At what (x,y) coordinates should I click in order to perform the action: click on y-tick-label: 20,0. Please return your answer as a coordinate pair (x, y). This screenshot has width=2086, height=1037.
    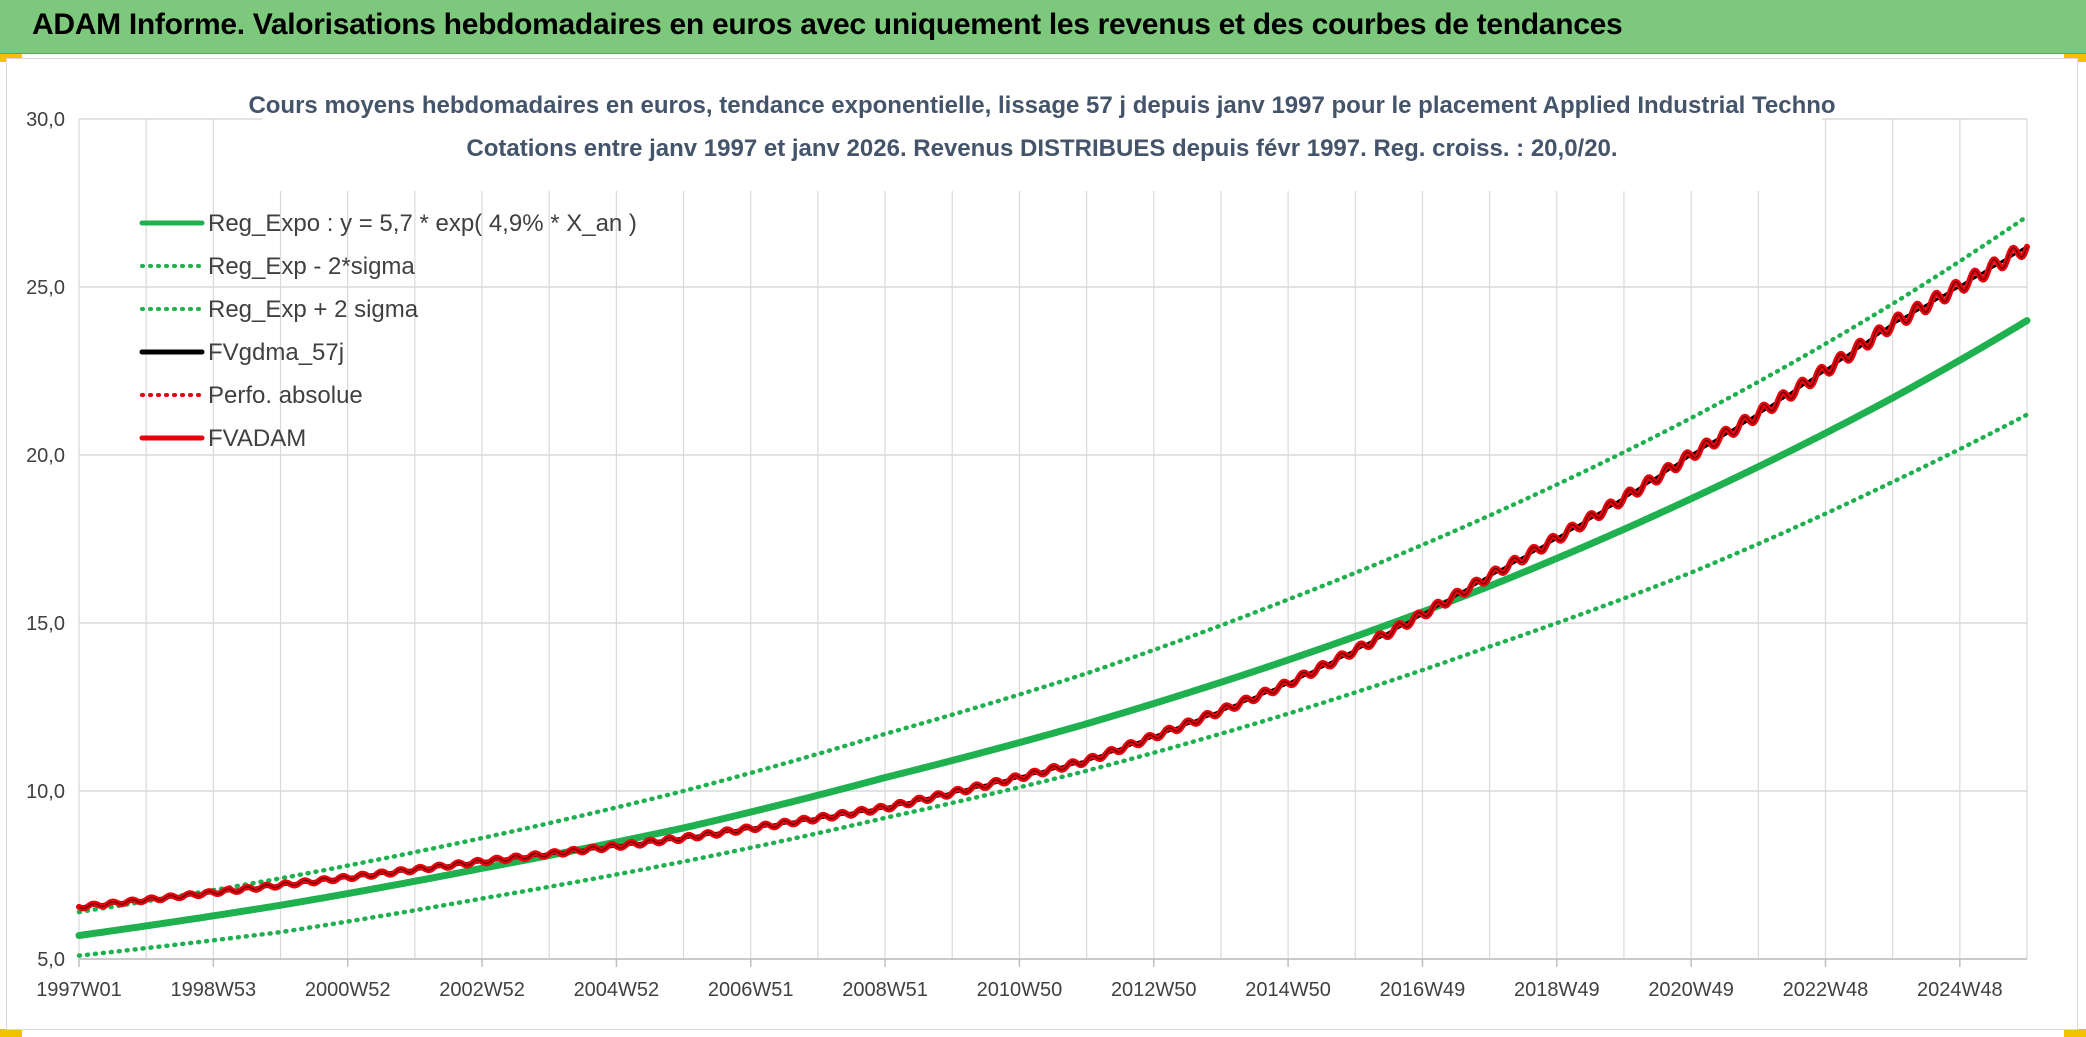
    Looking at the image, I should click on (45, 456).